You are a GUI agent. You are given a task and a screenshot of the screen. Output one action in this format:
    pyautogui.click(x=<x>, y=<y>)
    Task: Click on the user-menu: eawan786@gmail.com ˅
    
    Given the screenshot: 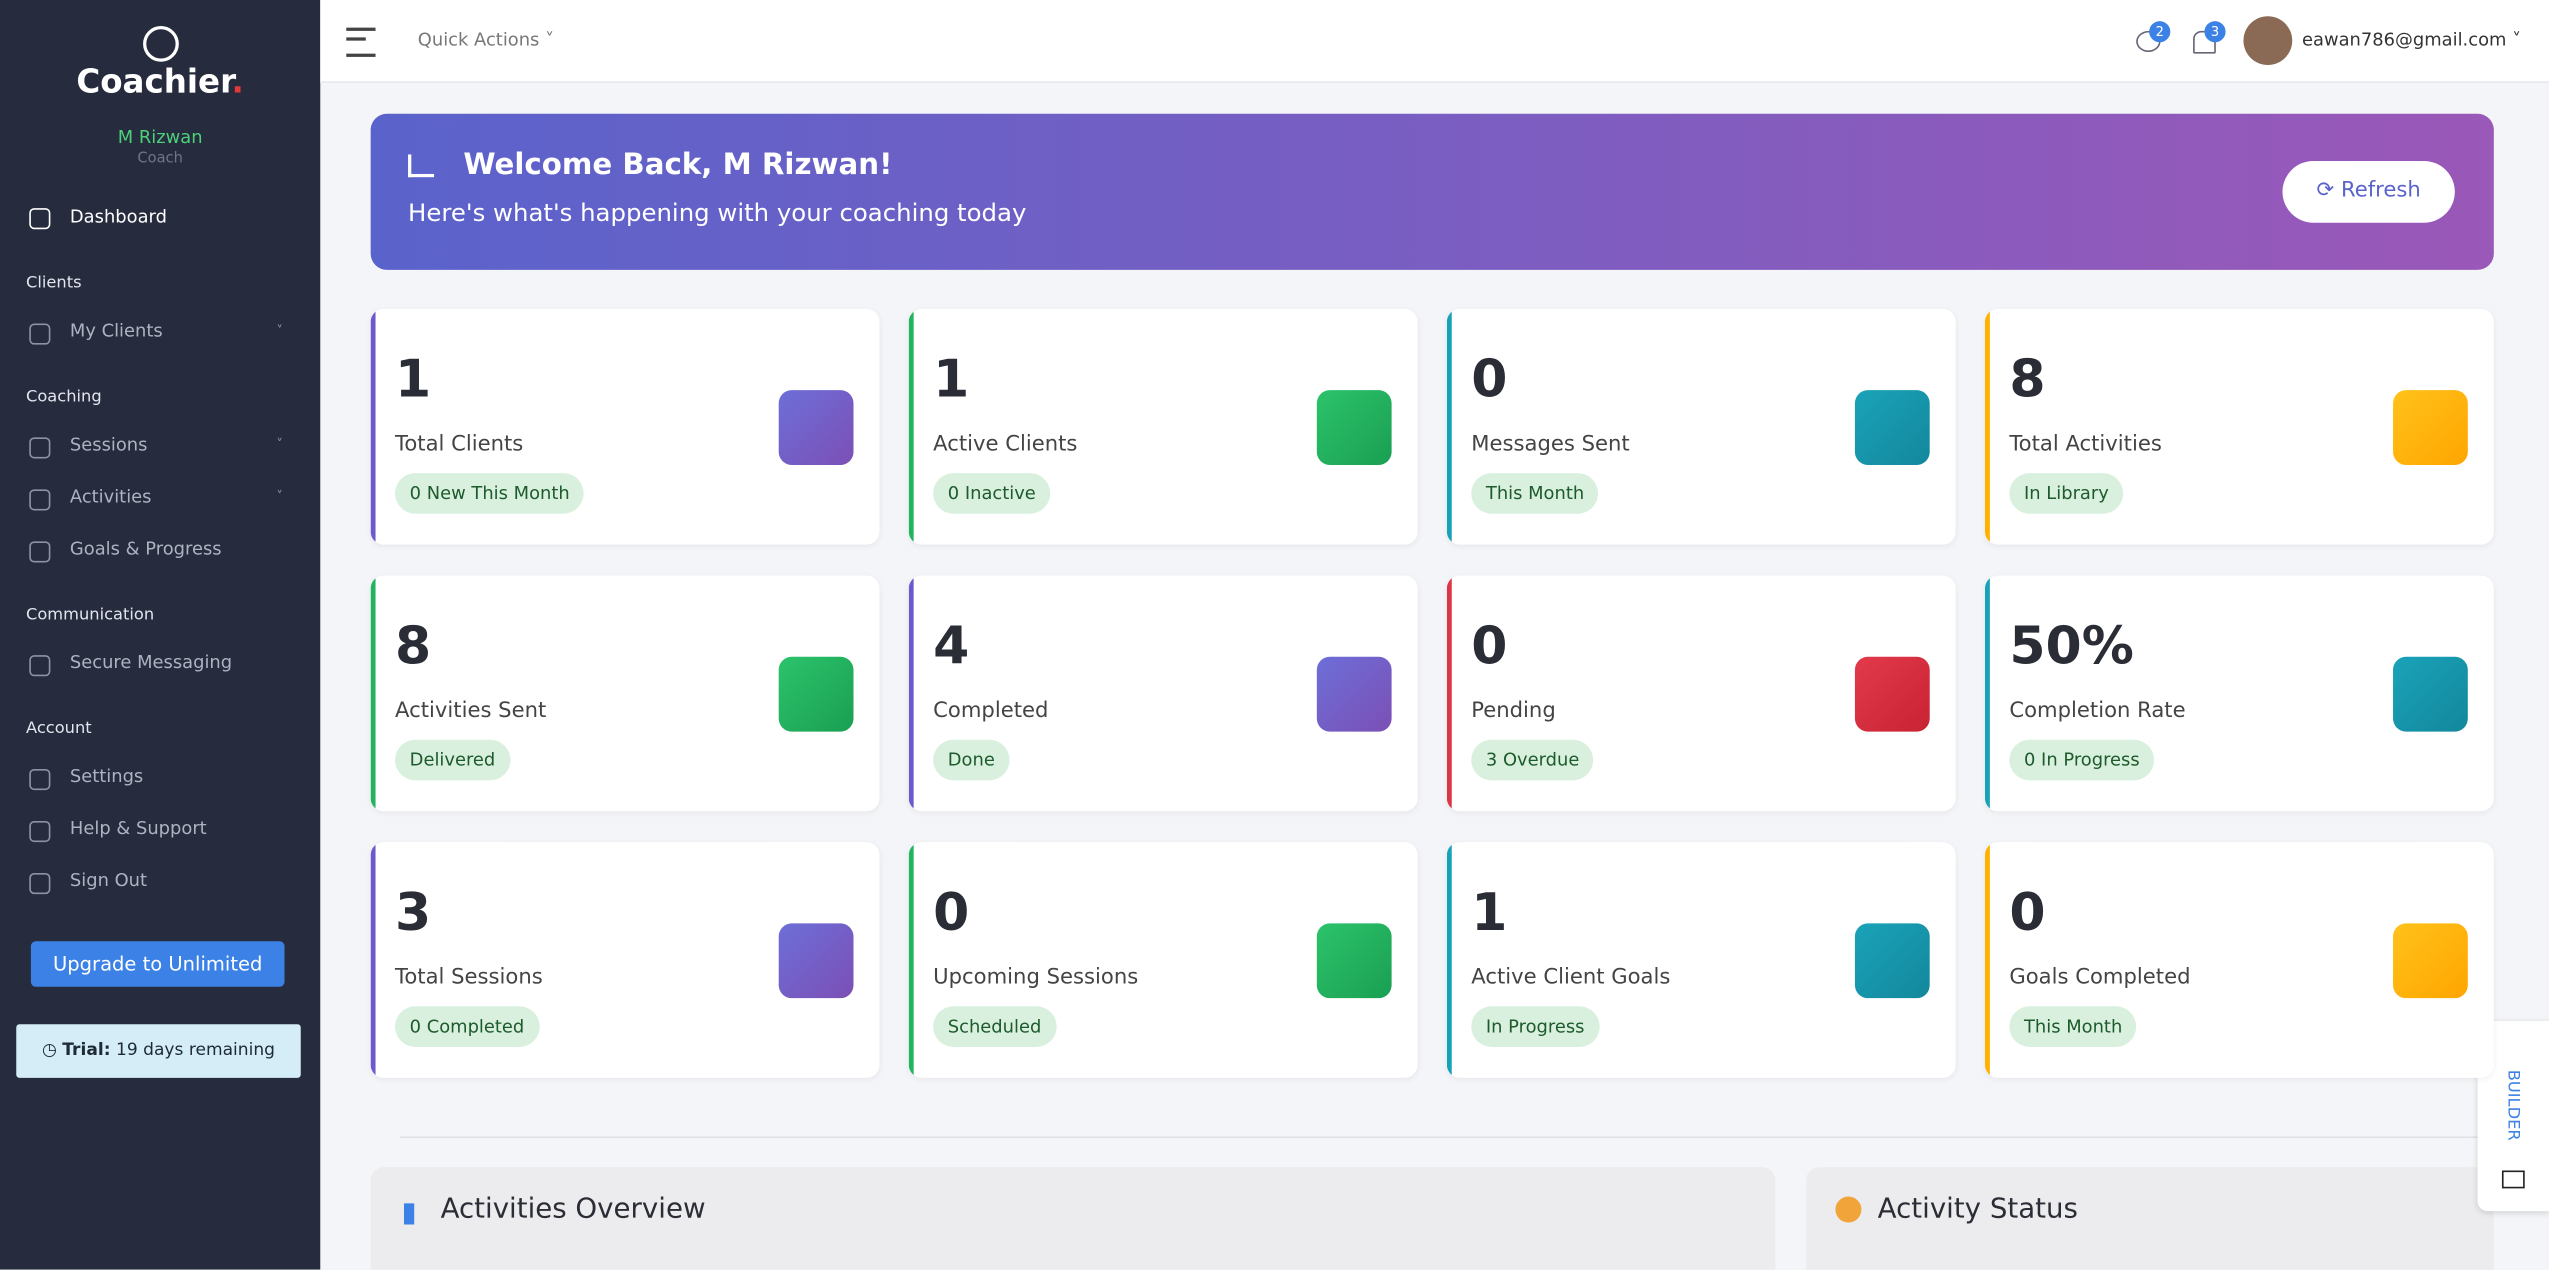 What is the action you would take?
    pyautogui.click(x=2411, y=40)
    